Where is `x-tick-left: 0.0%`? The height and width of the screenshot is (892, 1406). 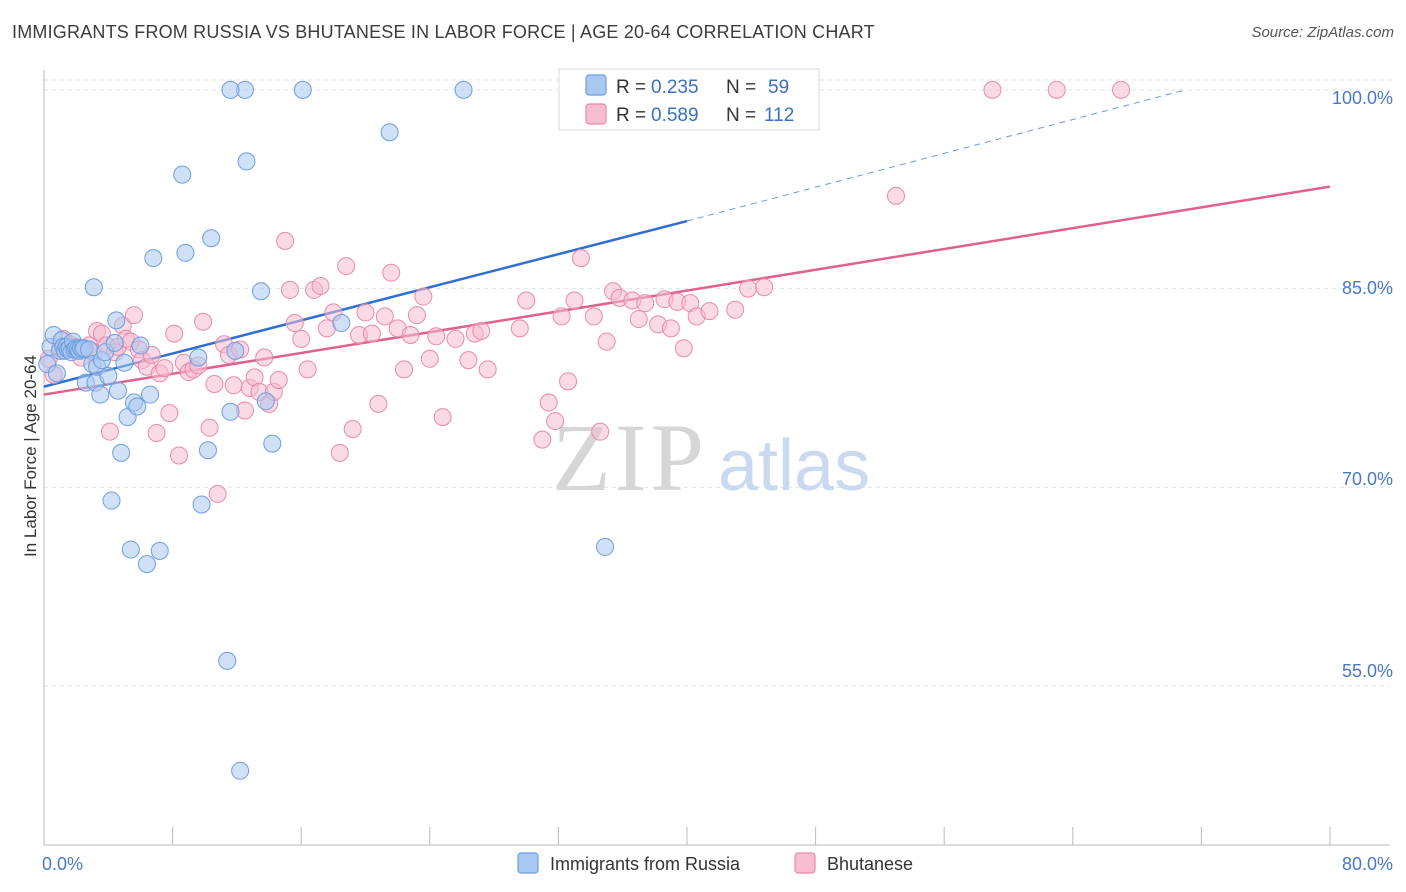
x-tick-left: 0.0% is located at coordinates (62, 864).